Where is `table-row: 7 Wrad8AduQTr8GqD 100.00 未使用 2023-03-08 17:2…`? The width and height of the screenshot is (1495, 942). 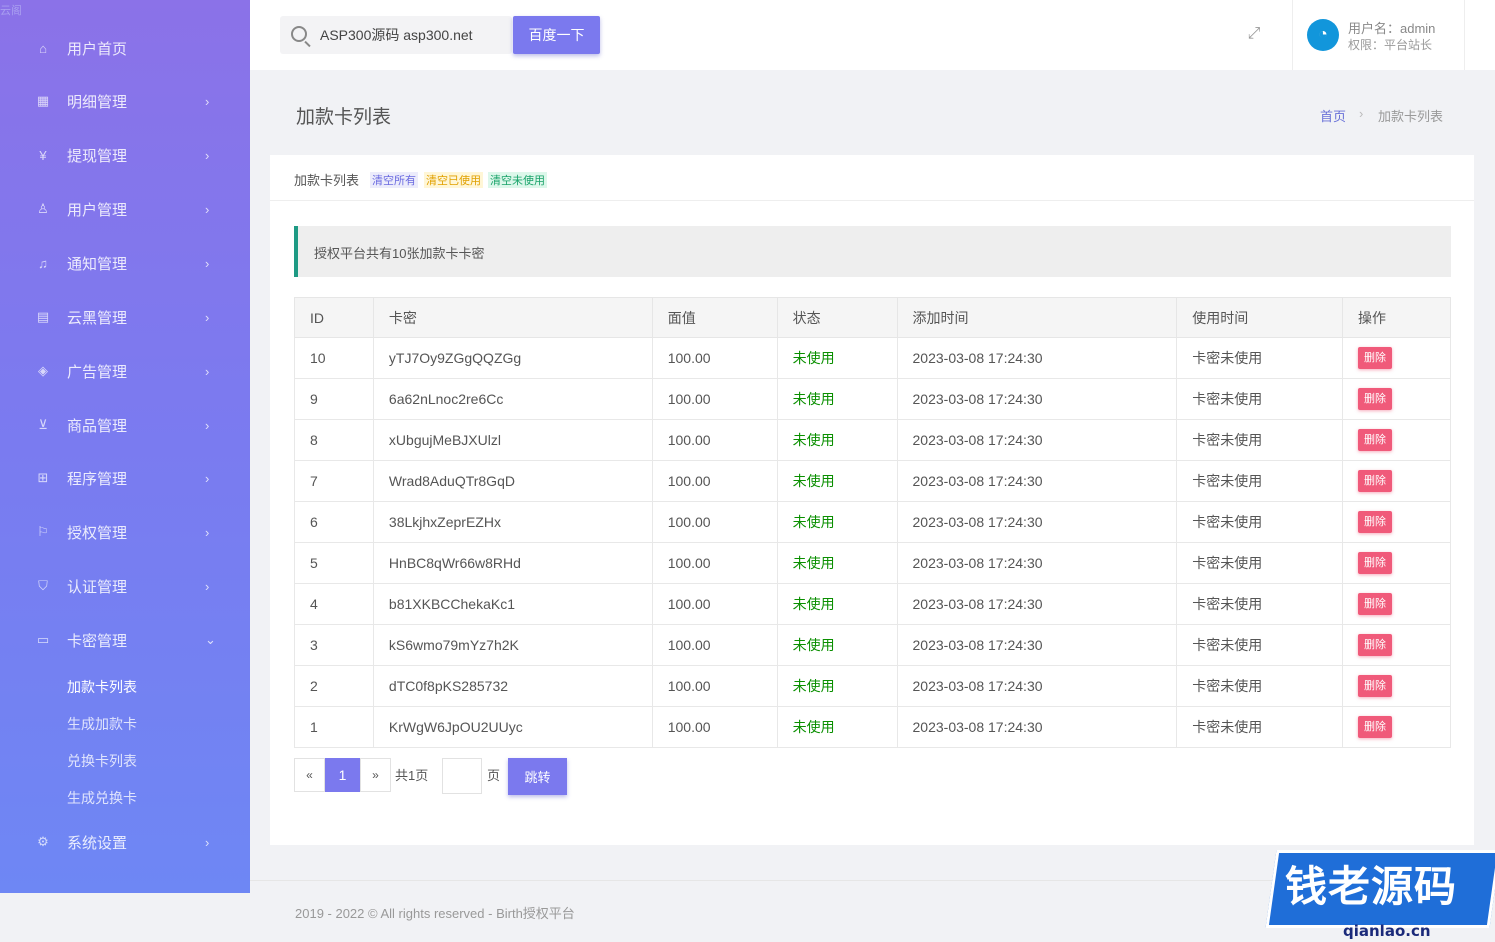
table-row: 7 Wrad8AduQTr8GqD 100.00 未使用 2023-03-08 17:2… is located at coordinates (872, 481).